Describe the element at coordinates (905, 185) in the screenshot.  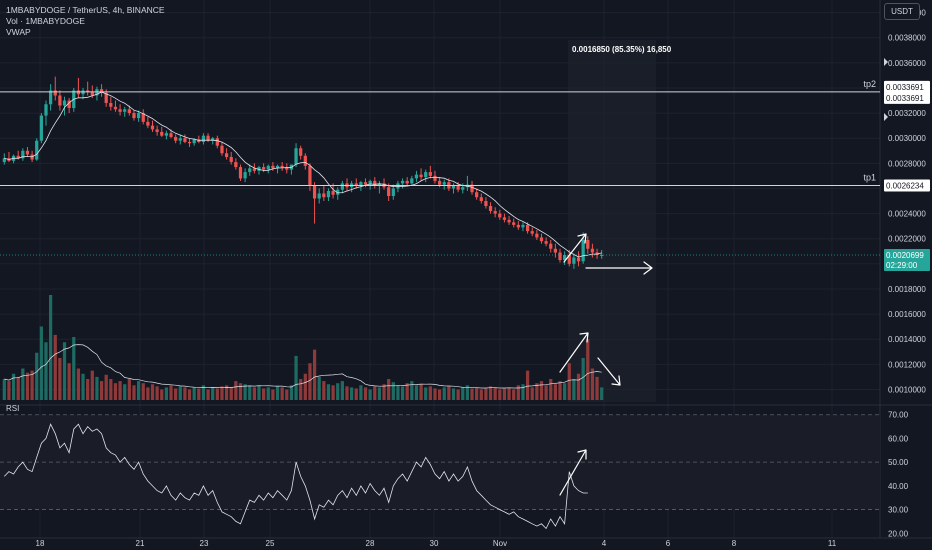
I see `tp1-price-label: 0.0026234` at that location.